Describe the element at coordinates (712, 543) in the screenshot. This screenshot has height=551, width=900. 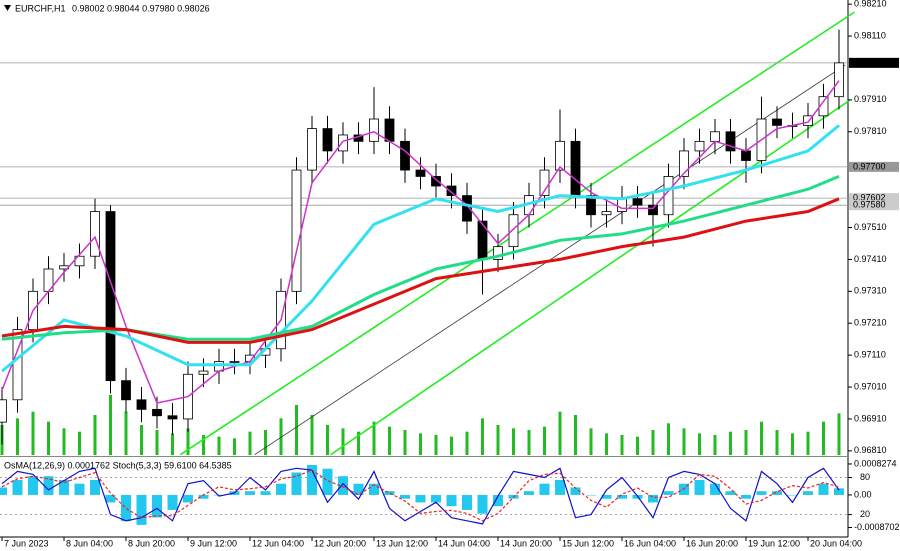
I see `x-tick-label: 16 Jun 20:00` at that location.